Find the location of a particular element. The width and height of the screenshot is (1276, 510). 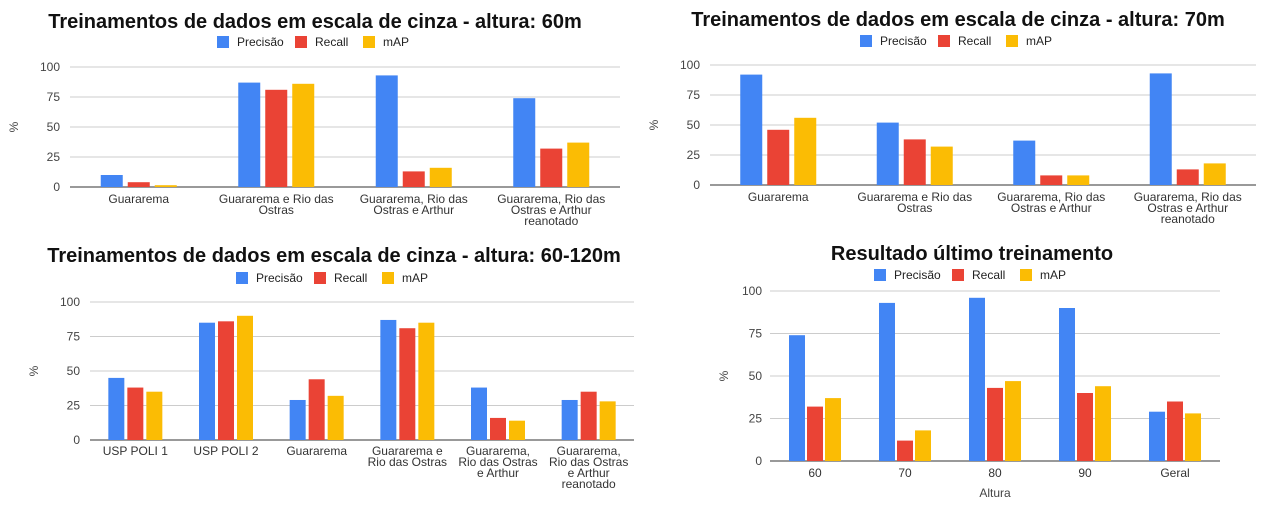

x-category-line: Ostras is located at coordinates (276, 210).